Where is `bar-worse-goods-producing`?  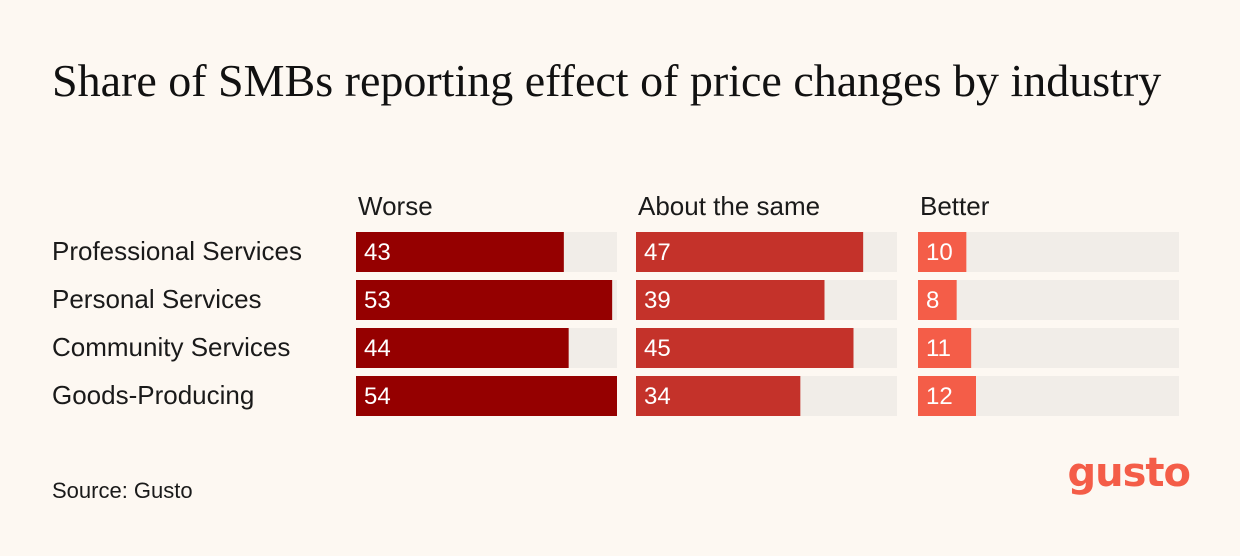
bar-worse-goods-producing is located at coordinates (486, 396).